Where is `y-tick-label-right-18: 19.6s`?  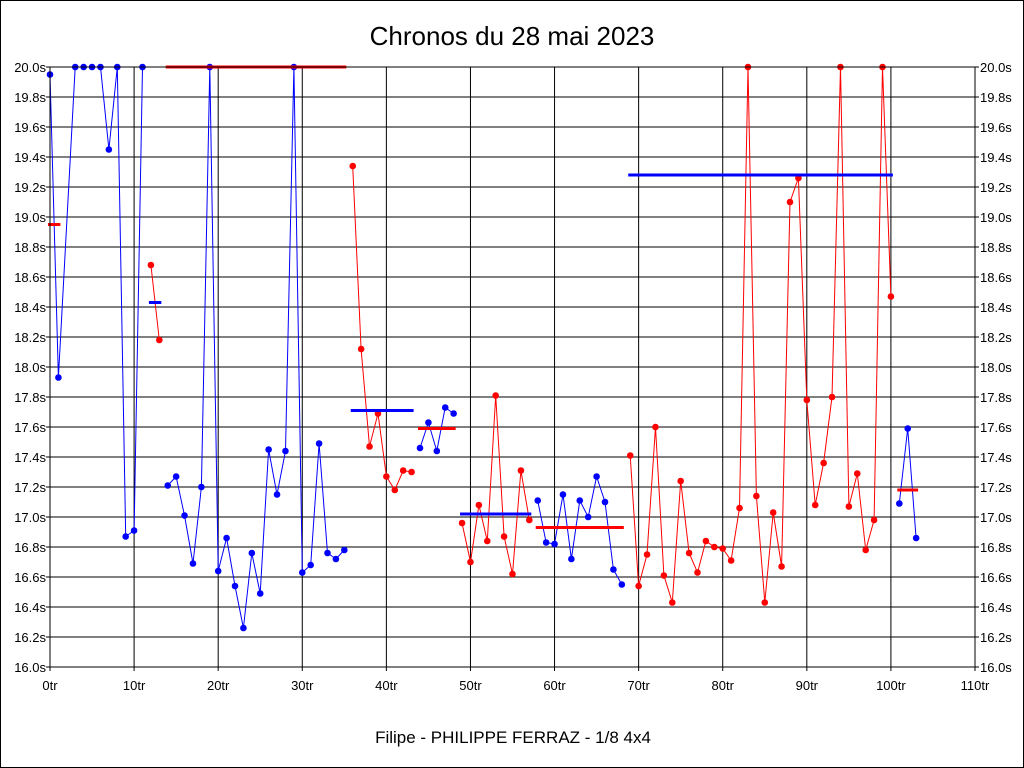
y-tick-label-right-18: 19.6s is located at coordinates (996, 127).